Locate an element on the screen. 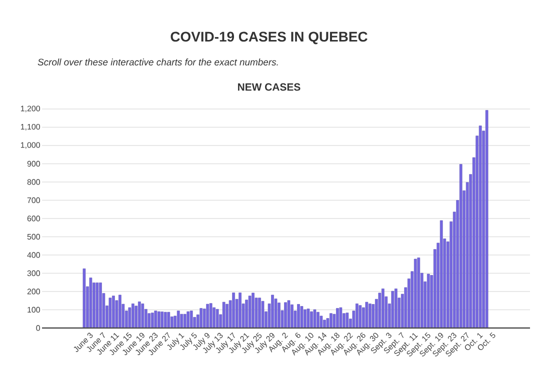 The height and width of the screenshot is (386, 538). text: NEW CASES is located at coordinates (269, 87).